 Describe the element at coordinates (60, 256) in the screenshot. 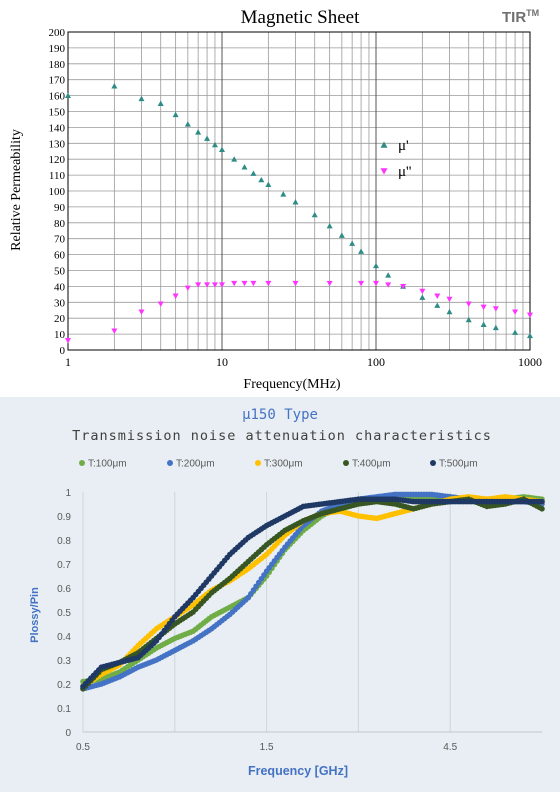

I see `y-tick-label: 60` at that location.